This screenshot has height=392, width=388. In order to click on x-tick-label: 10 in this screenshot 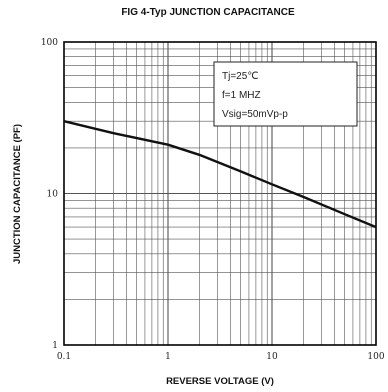, I will do `click(272, 357)`.